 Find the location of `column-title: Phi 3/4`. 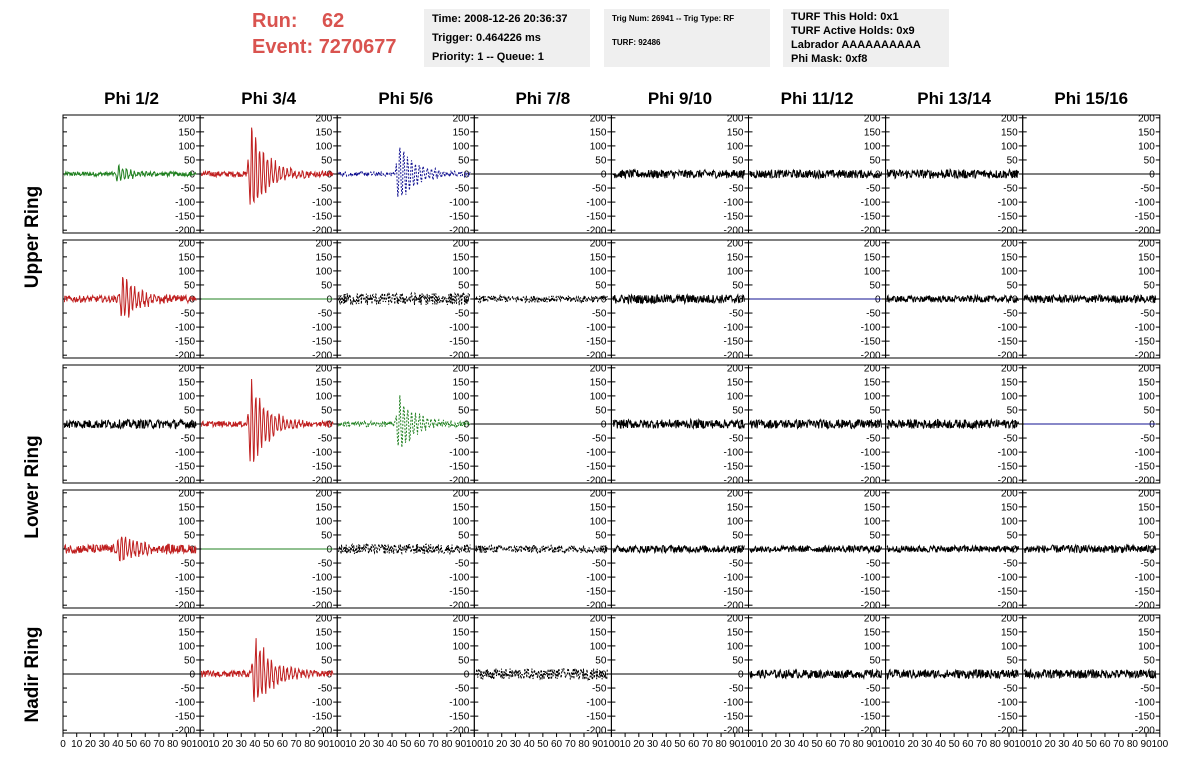

column-title: Phi 3/4 is located at coordinates (268, 98).